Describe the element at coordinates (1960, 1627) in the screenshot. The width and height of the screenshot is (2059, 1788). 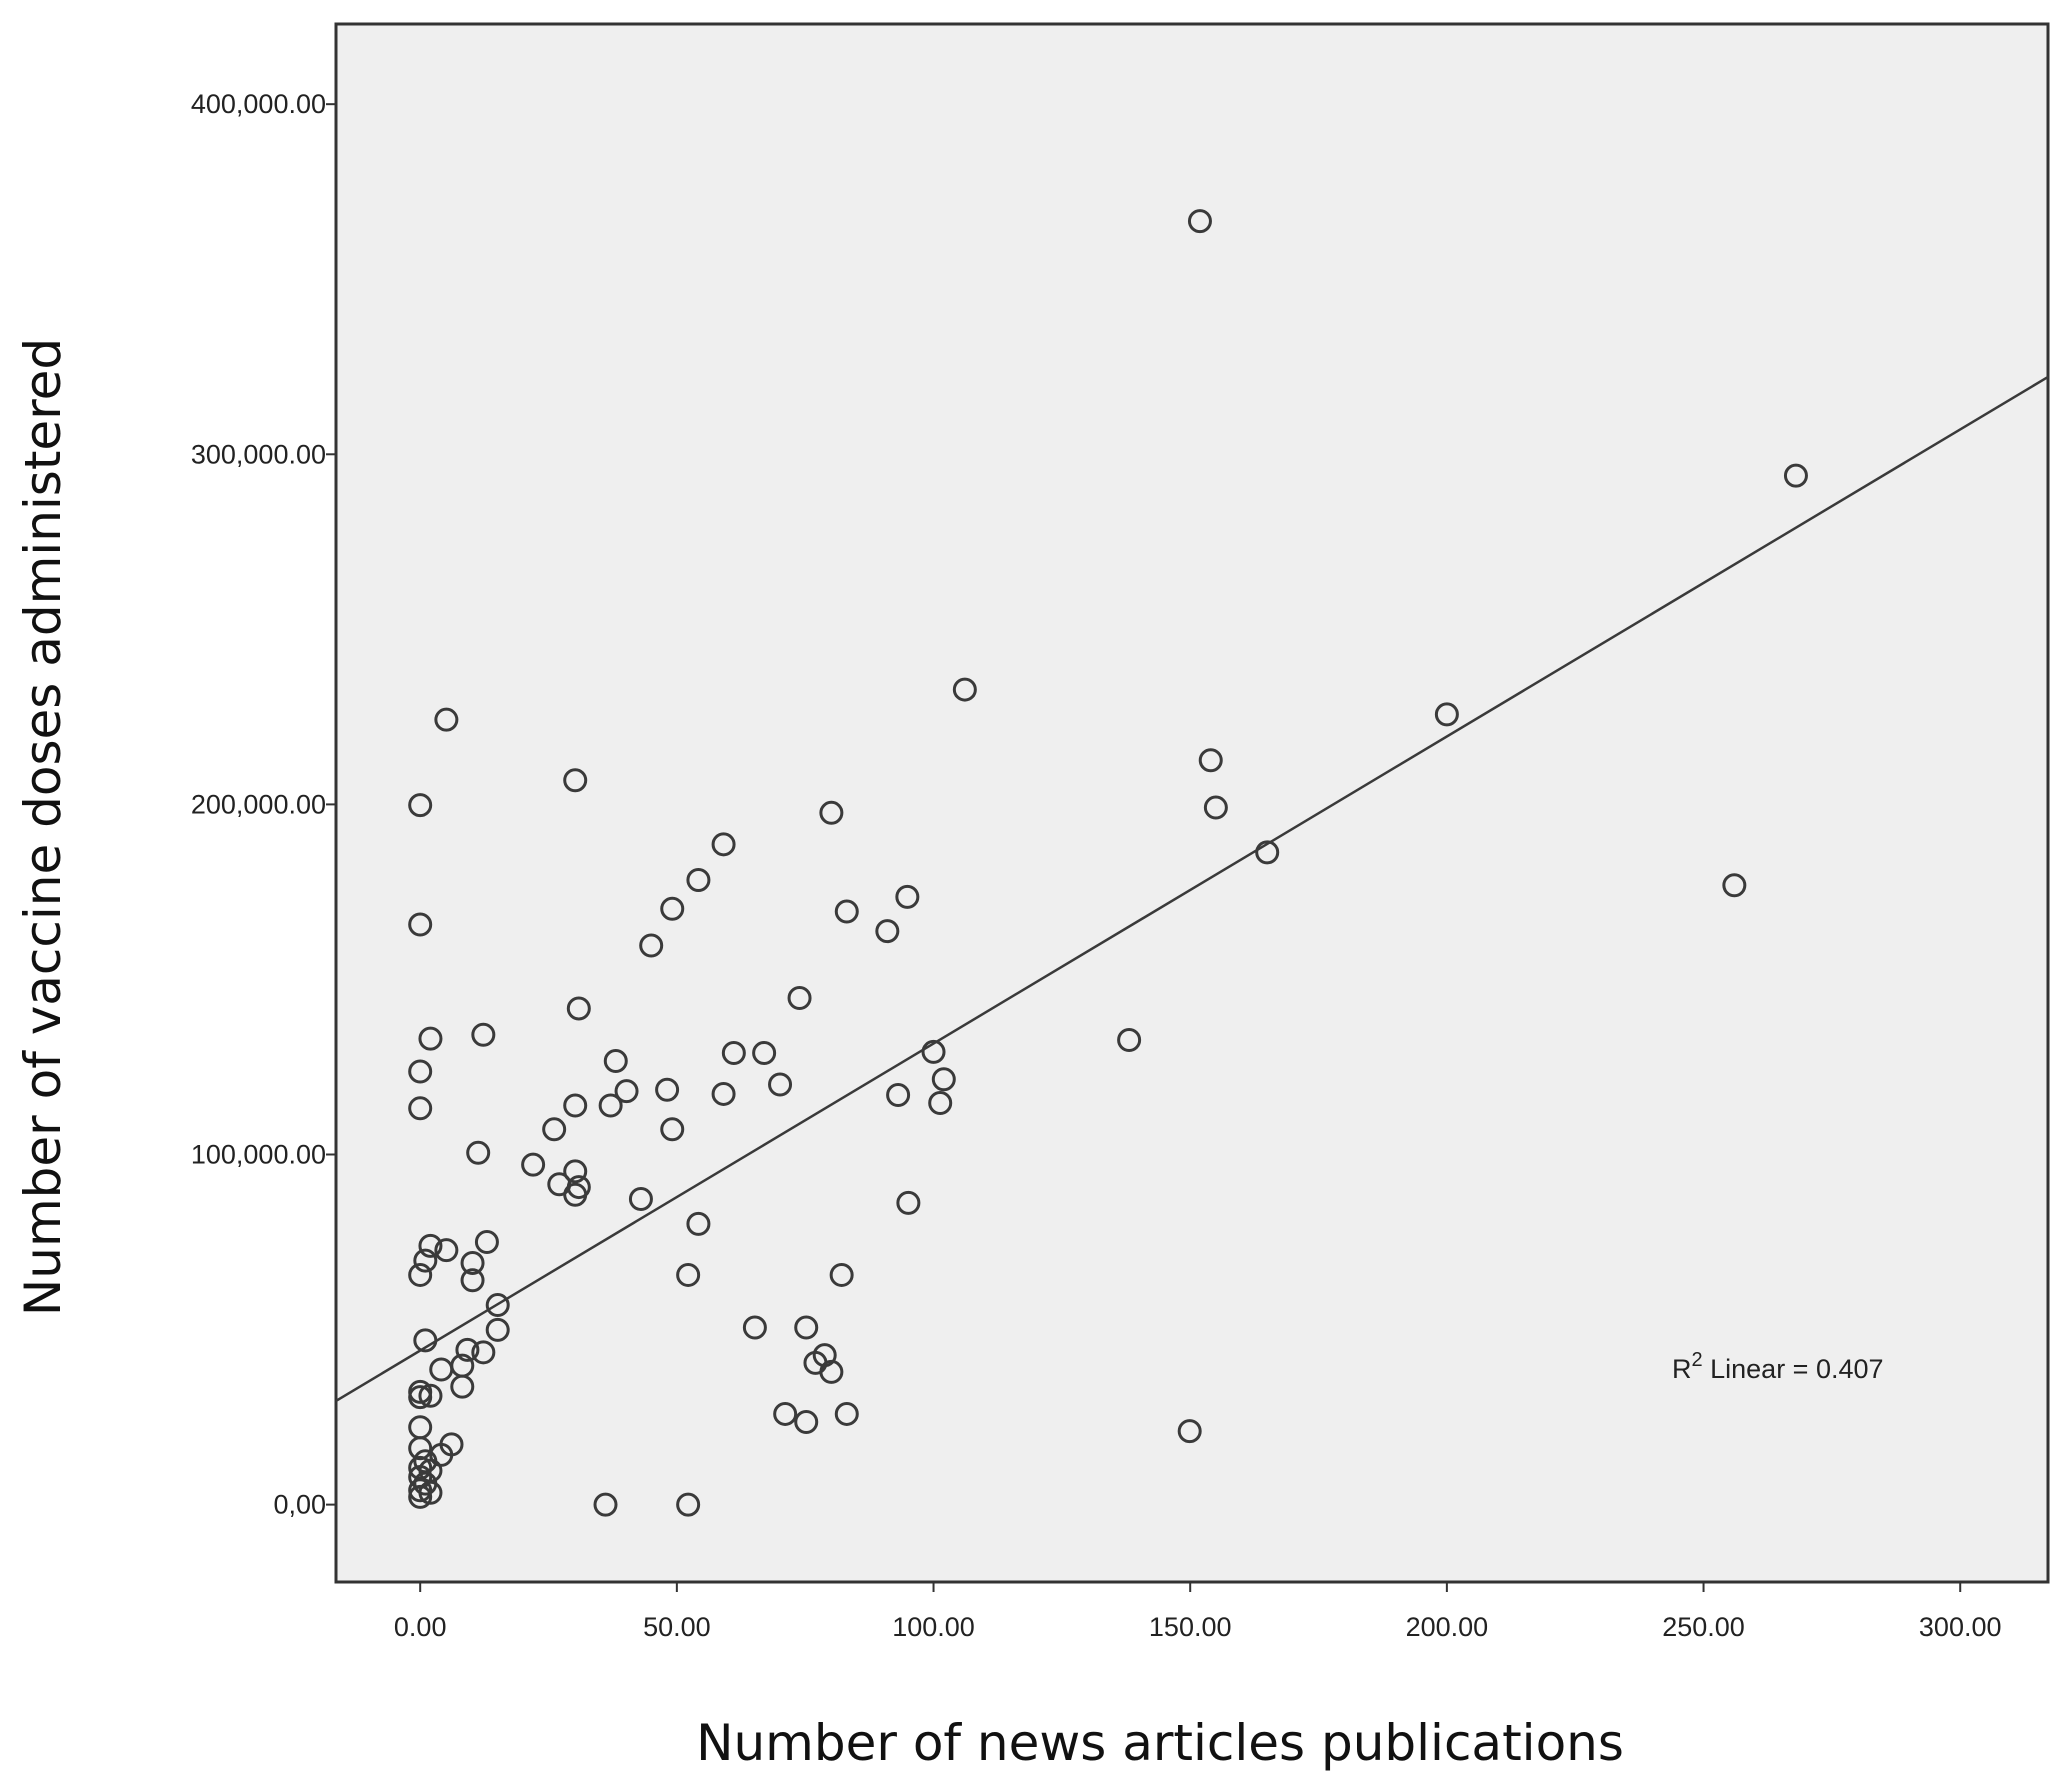
I see `x-tick-label: 300.00` at that location.